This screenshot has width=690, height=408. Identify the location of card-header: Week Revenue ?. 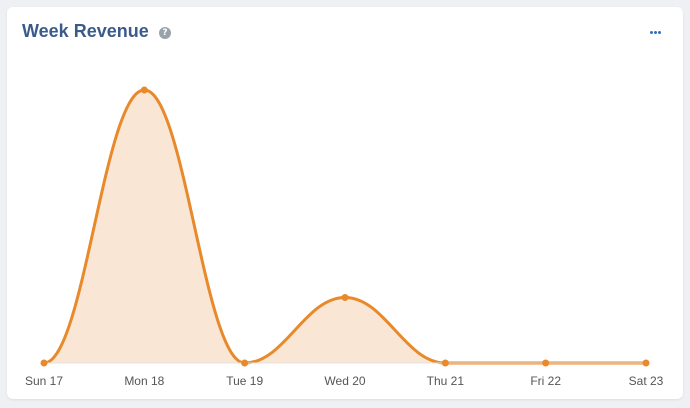
(345, 33).